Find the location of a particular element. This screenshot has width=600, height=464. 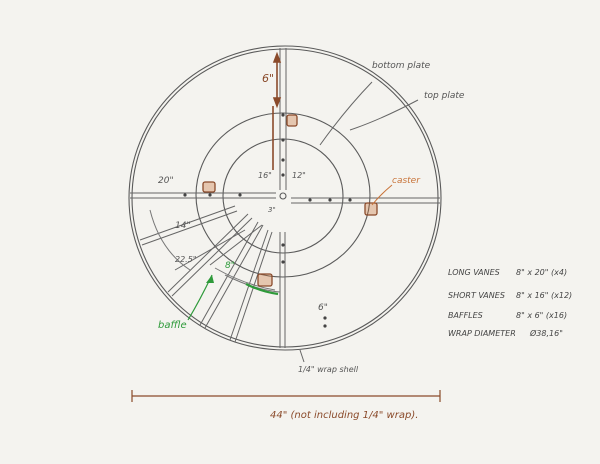

spec-name-wrap: WRAP DIAMETER is located at coordinates (482, 333).